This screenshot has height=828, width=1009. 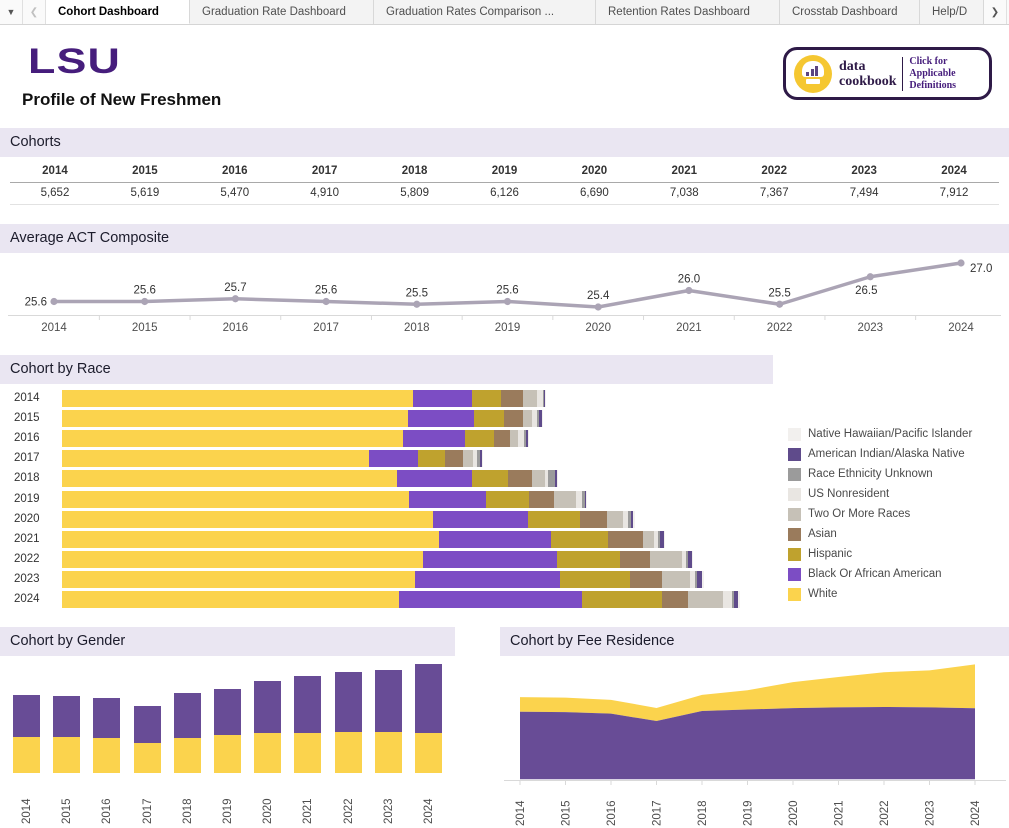 I want to click on gender-bar-2022, so click(x=348, y=722).